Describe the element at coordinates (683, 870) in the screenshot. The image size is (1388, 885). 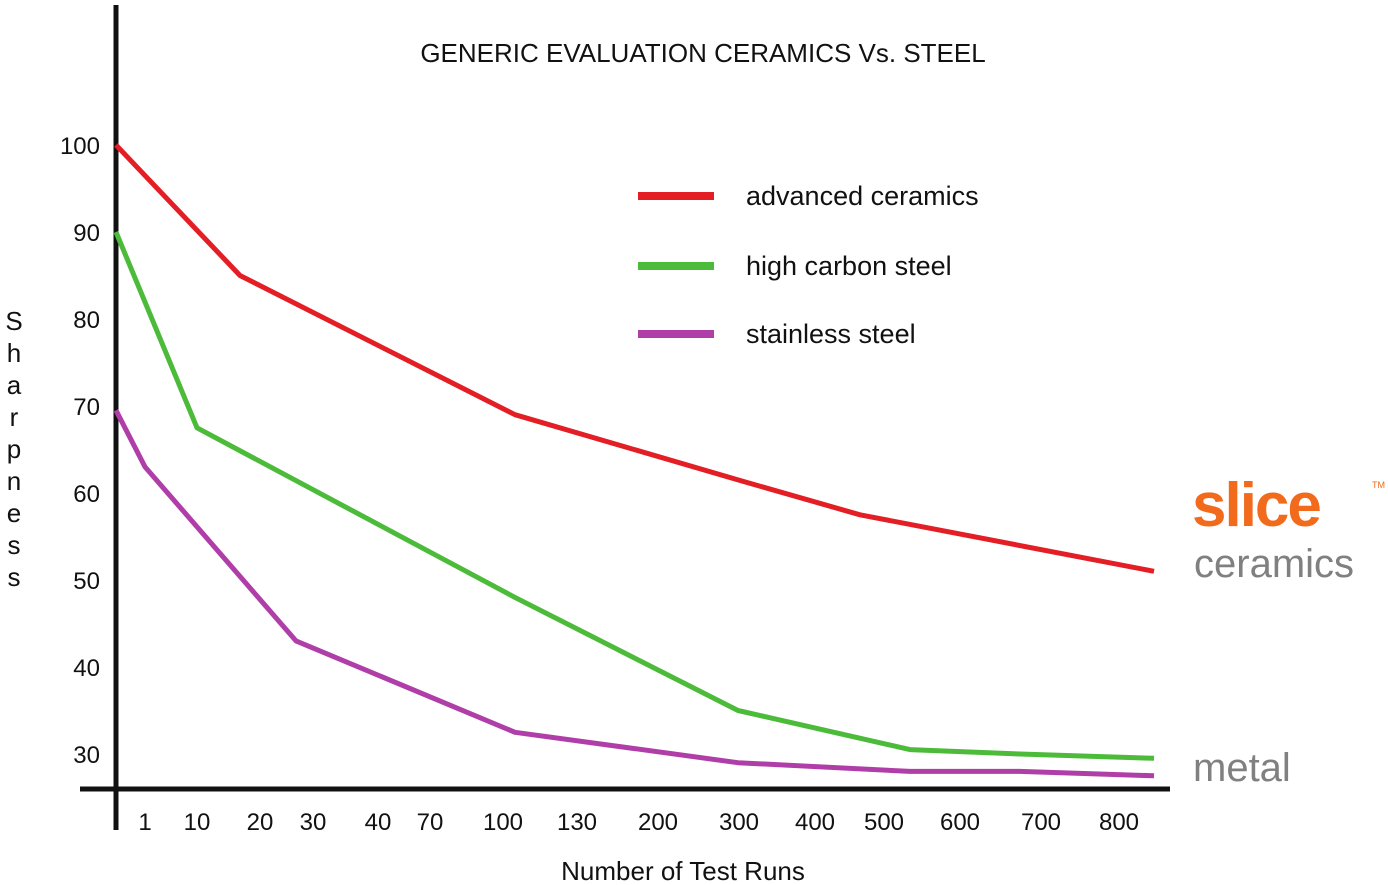
I see `x-axis-label: Number of Test Runs` at that location.